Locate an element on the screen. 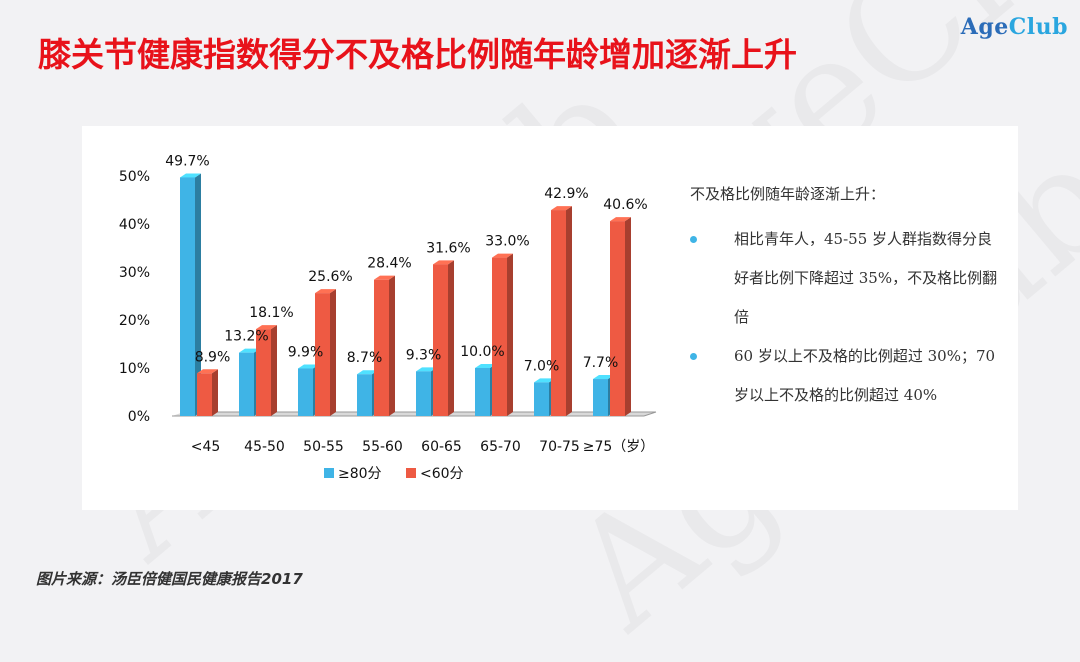 Image resolution: width=1080 pixels, height=662 pixels. legend-label: ≥80分 is located at coordinates (360, 474).